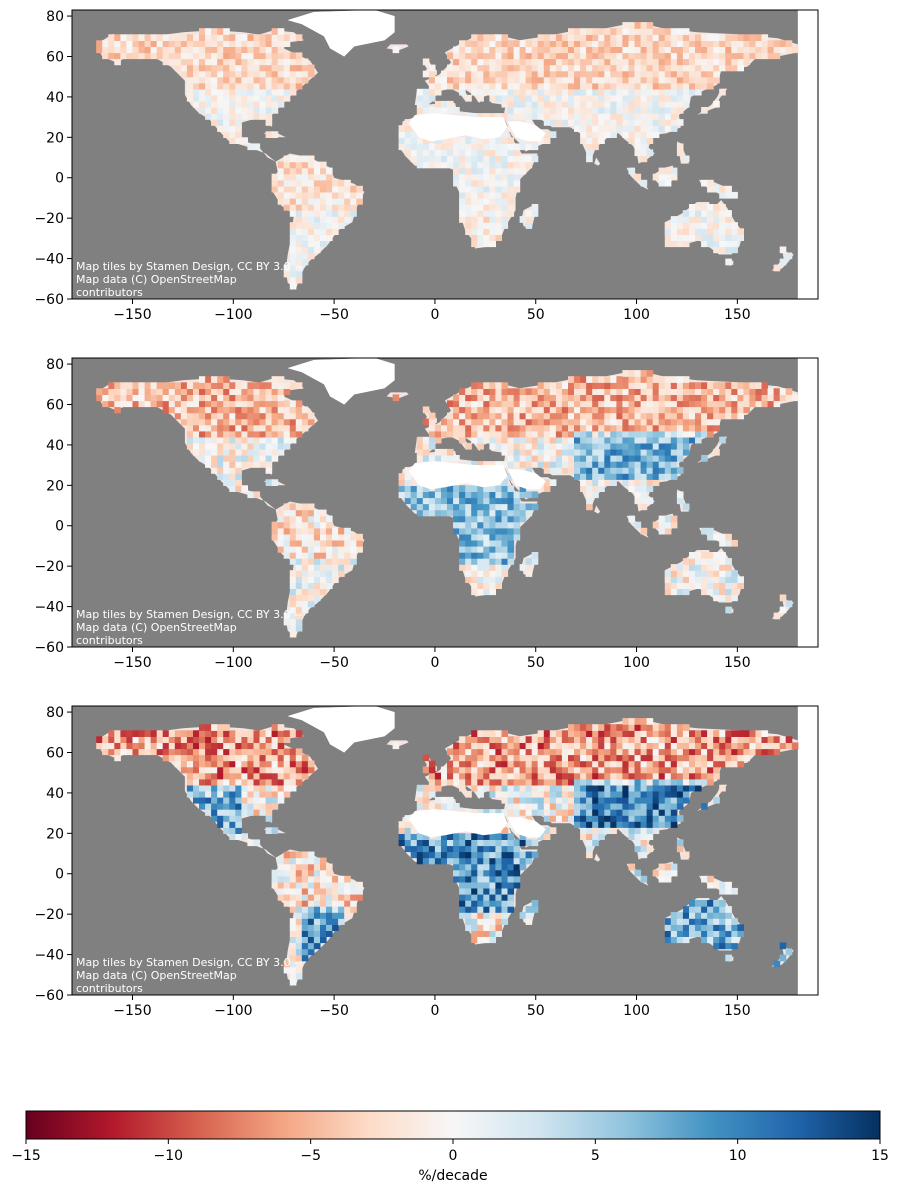 The width and height of the screenshot is (900, 1194). I want to click on colorbar-label: %/decade, so click(452, 1176).